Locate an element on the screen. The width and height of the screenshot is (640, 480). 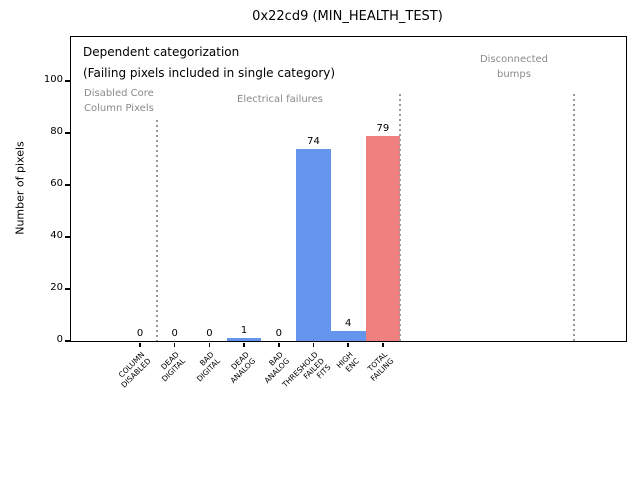
bar-value-label: 1 is located at coordinates (244, 331).